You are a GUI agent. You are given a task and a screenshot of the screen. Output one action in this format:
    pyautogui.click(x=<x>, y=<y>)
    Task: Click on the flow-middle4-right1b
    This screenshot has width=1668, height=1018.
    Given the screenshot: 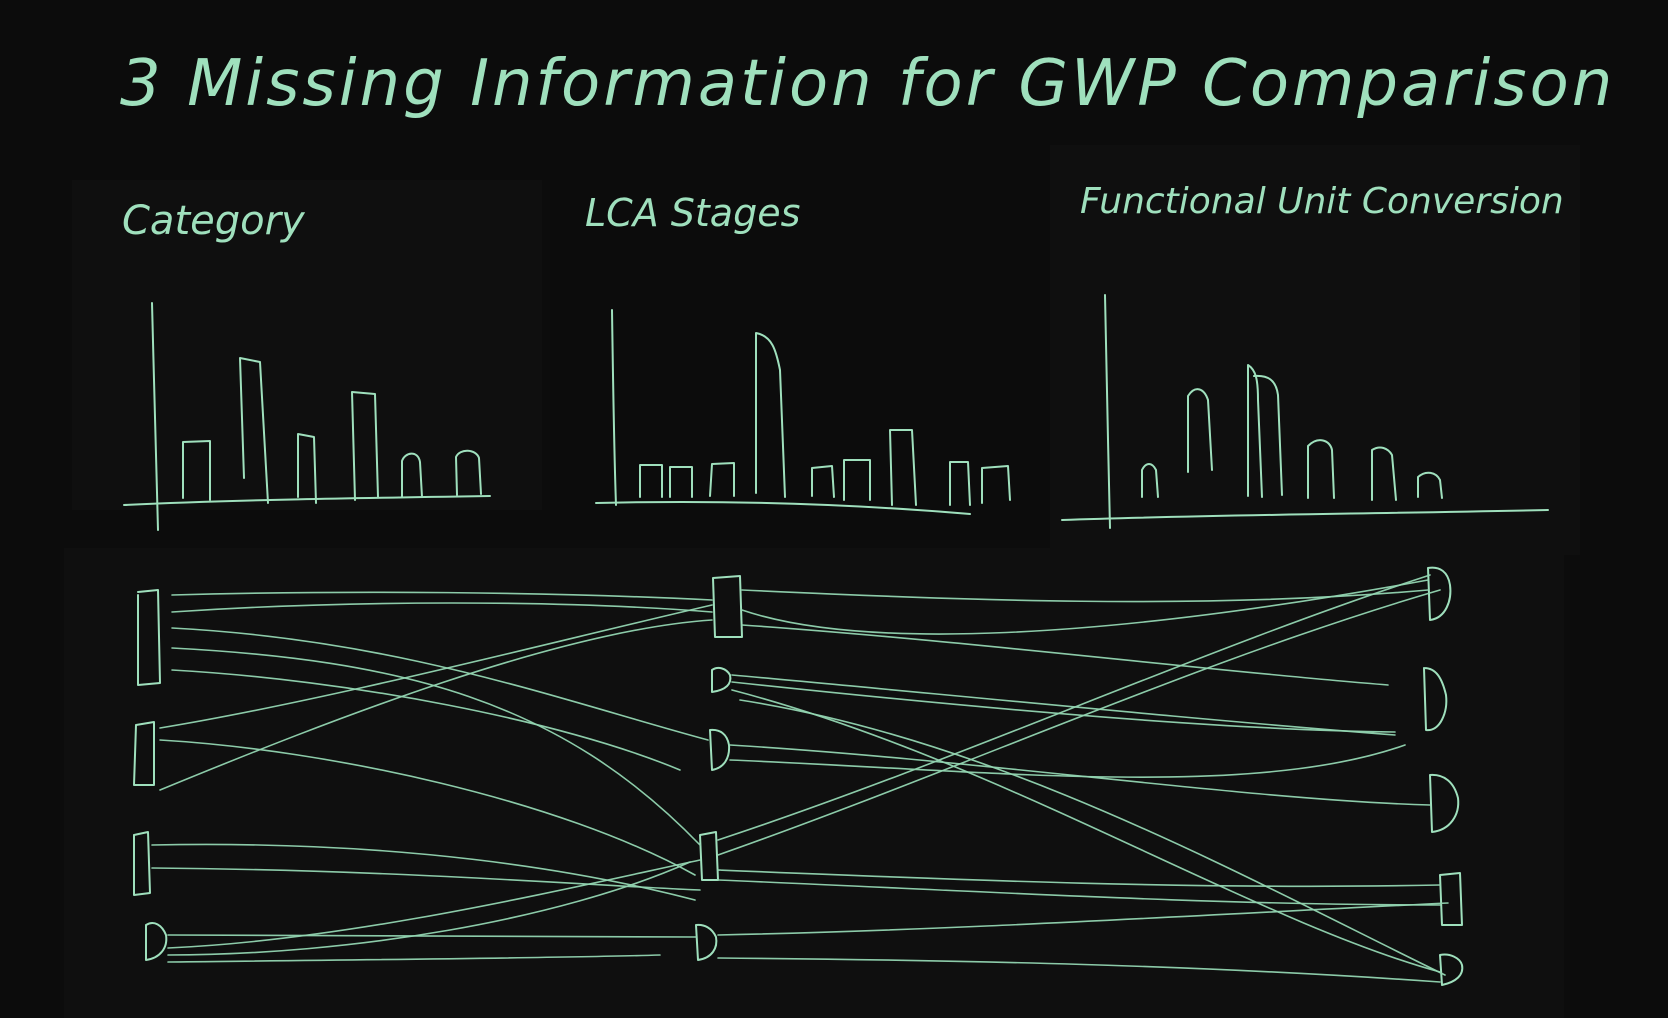 What is the action you would take?
    pyautogui.click(x=1079, y=722)
    